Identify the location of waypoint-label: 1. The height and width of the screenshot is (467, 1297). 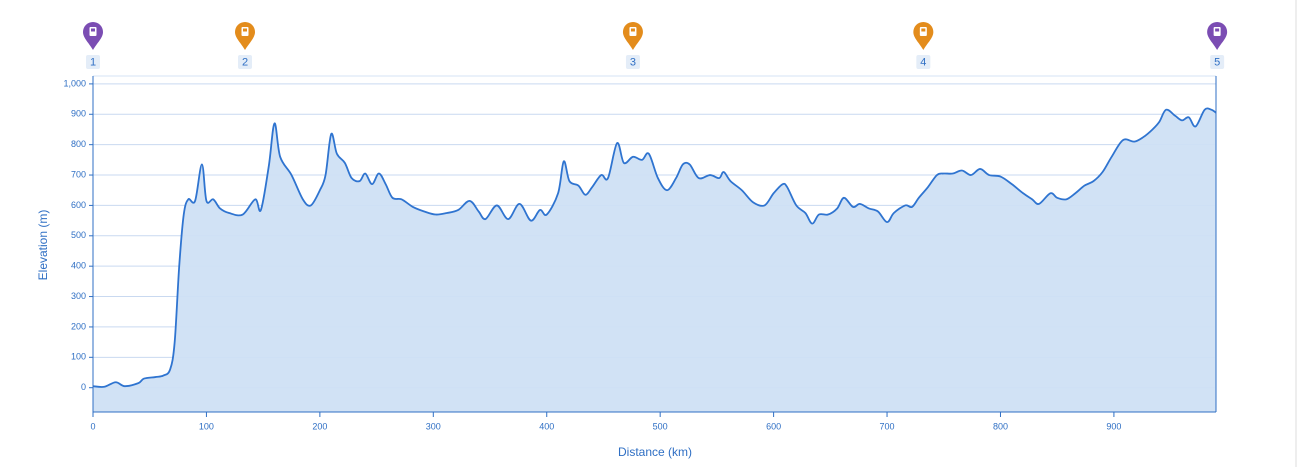
(93, 62).